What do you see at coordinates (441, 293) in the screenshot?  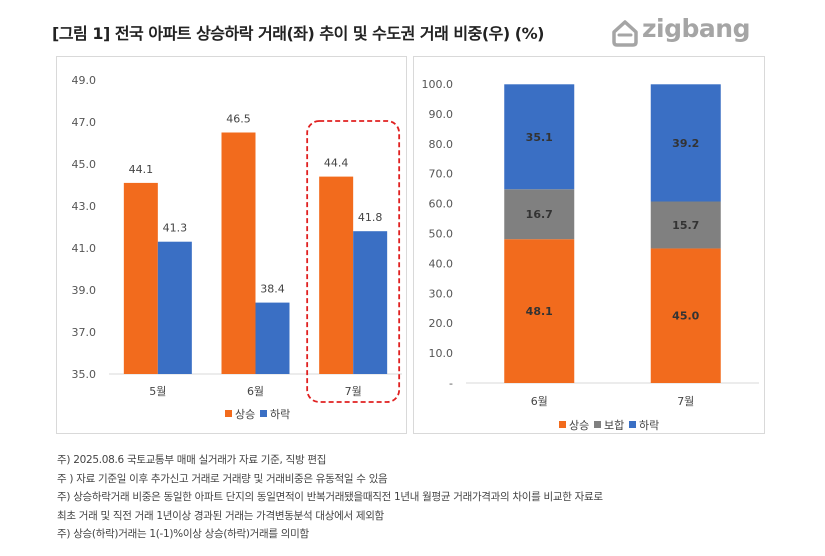 I see `y-tick-label: 30.0` at bounding box center [441, 293].